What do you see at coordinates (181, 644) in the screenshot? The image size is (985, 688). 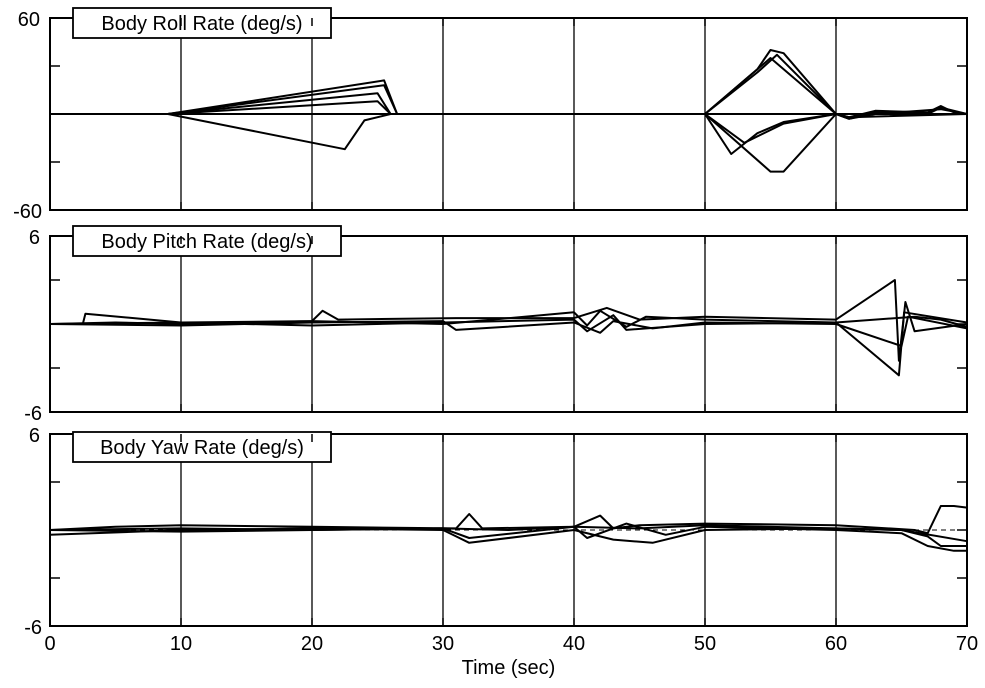 I see `x-tick-label: 10` at bounding box center [181, 644].